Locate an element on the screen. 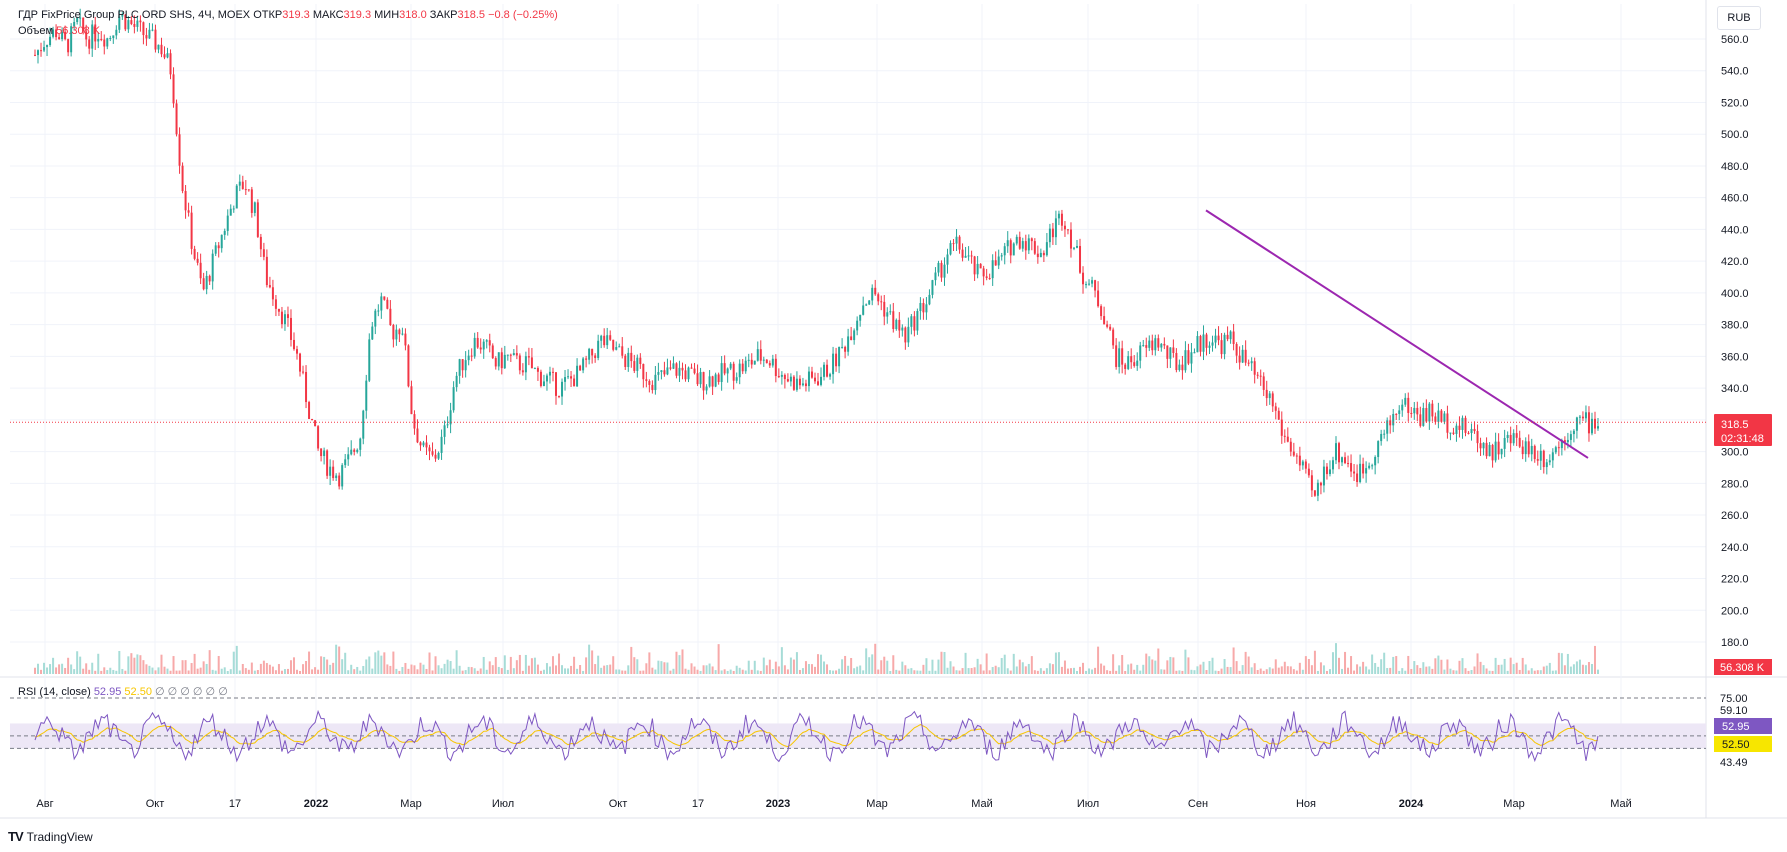  rsi-label: RSI (14, close) is located at coordinates (54, 692).